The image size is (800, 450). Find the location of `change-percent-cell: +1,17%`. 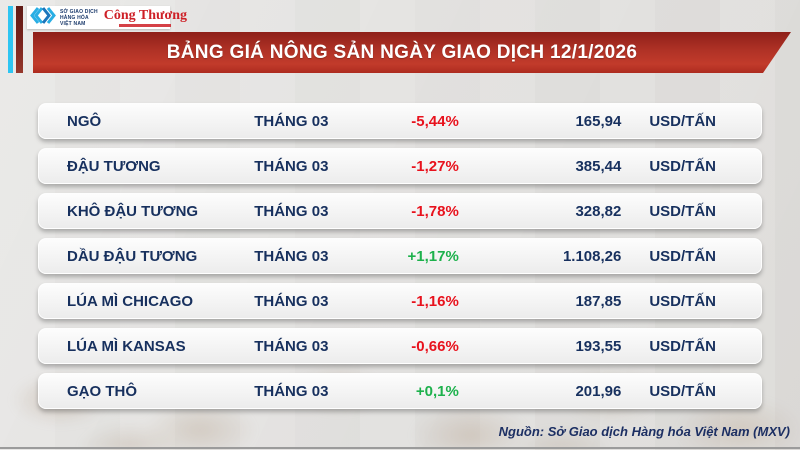

change-percent-cell: +1,17% is located at coordinates (433, 256).